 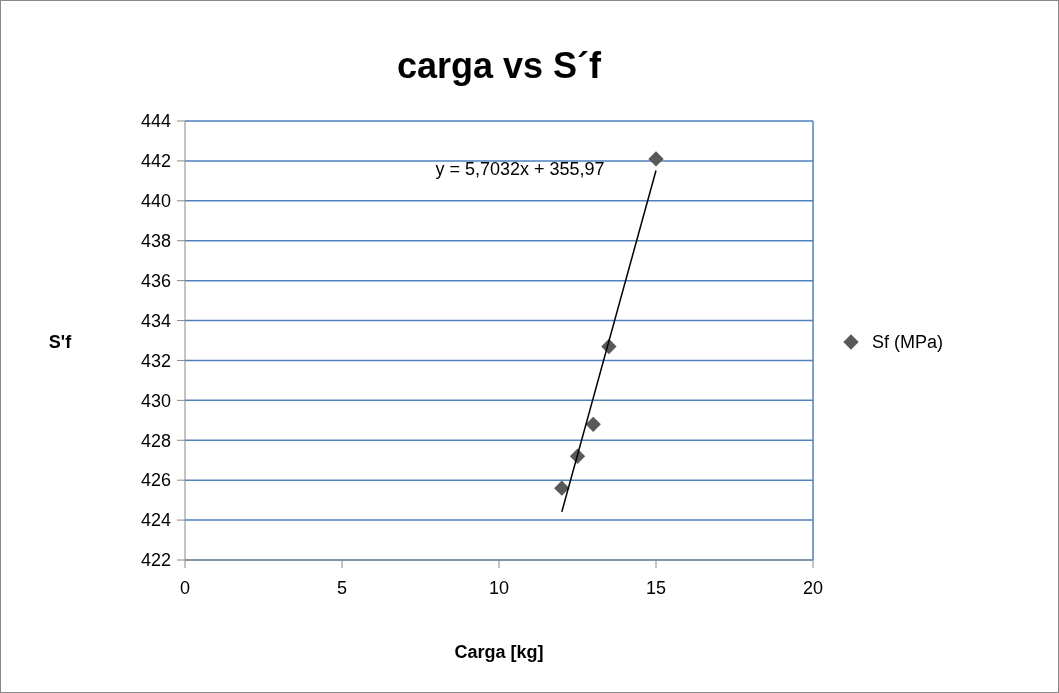 I want to click on y-tick-label: 442, so click(x=155, y=161).